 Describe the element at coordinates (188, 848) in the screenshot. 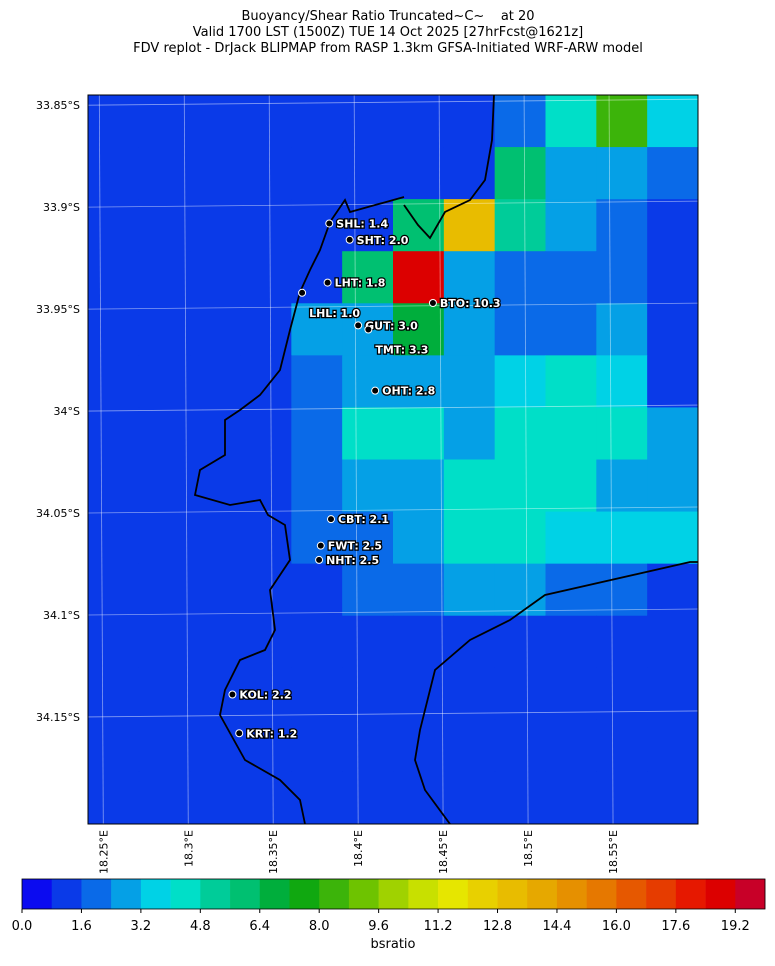

I see `lon-label: 18.3°E` at that location.